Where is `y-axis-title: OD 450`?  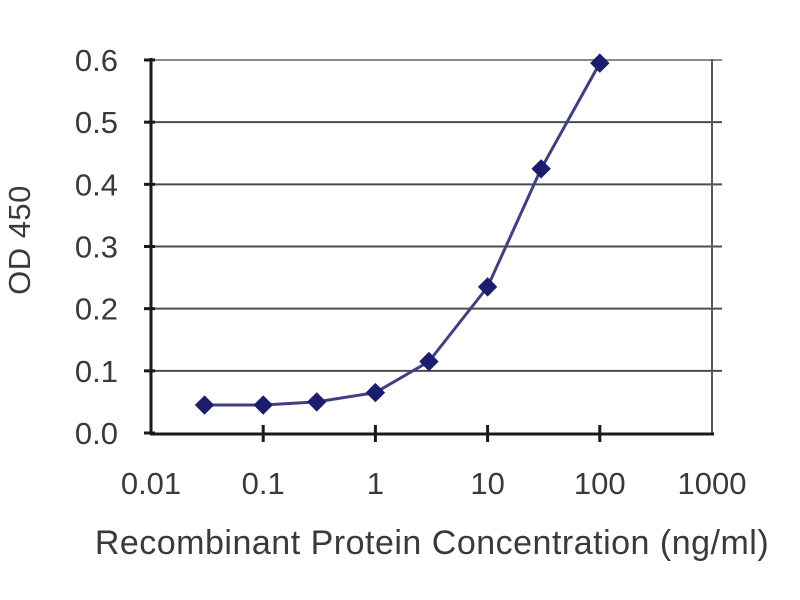 y-axis-title: OD 450 is located at coordinates (19, 240).